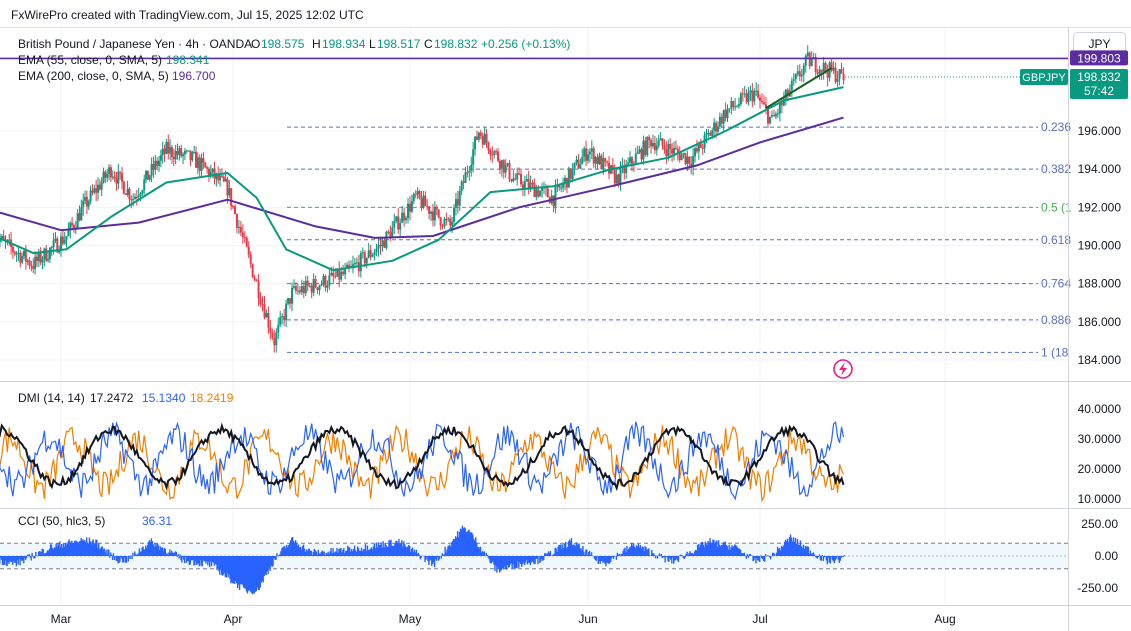 Image resolution: width=1131 pixels, height=631 pixels. Describe the element at coordinates (1056, 127) in the screenshot. I see `fib-level-label: 0.236` at that location.